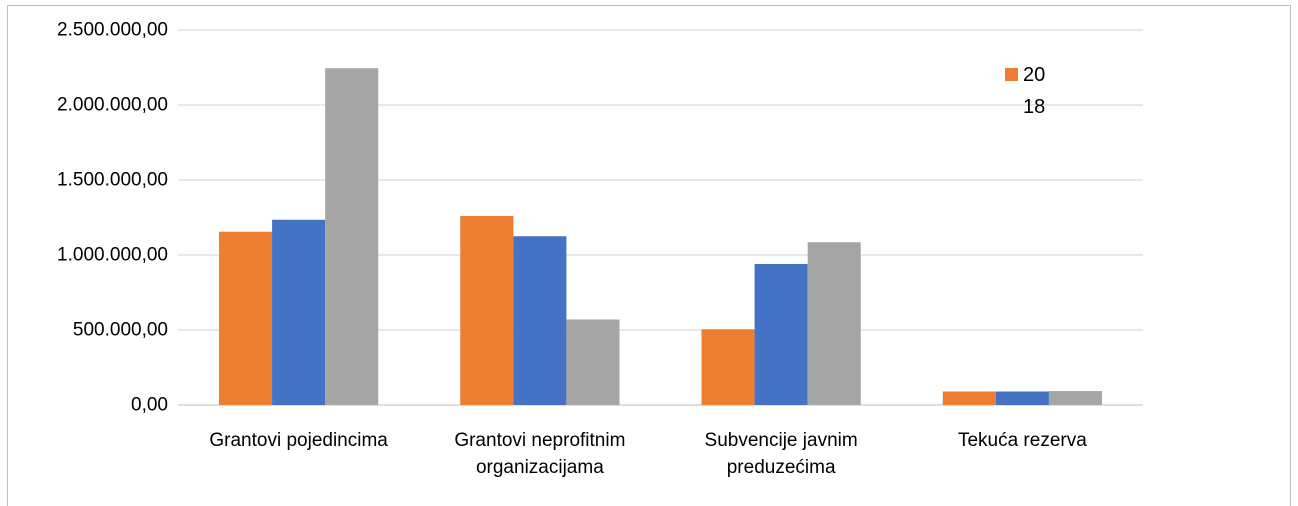  What do you see at coordinates (149, 405) in the screenshot?
I see `y-tick-label: 0,00` at bounding box center [149, 405].